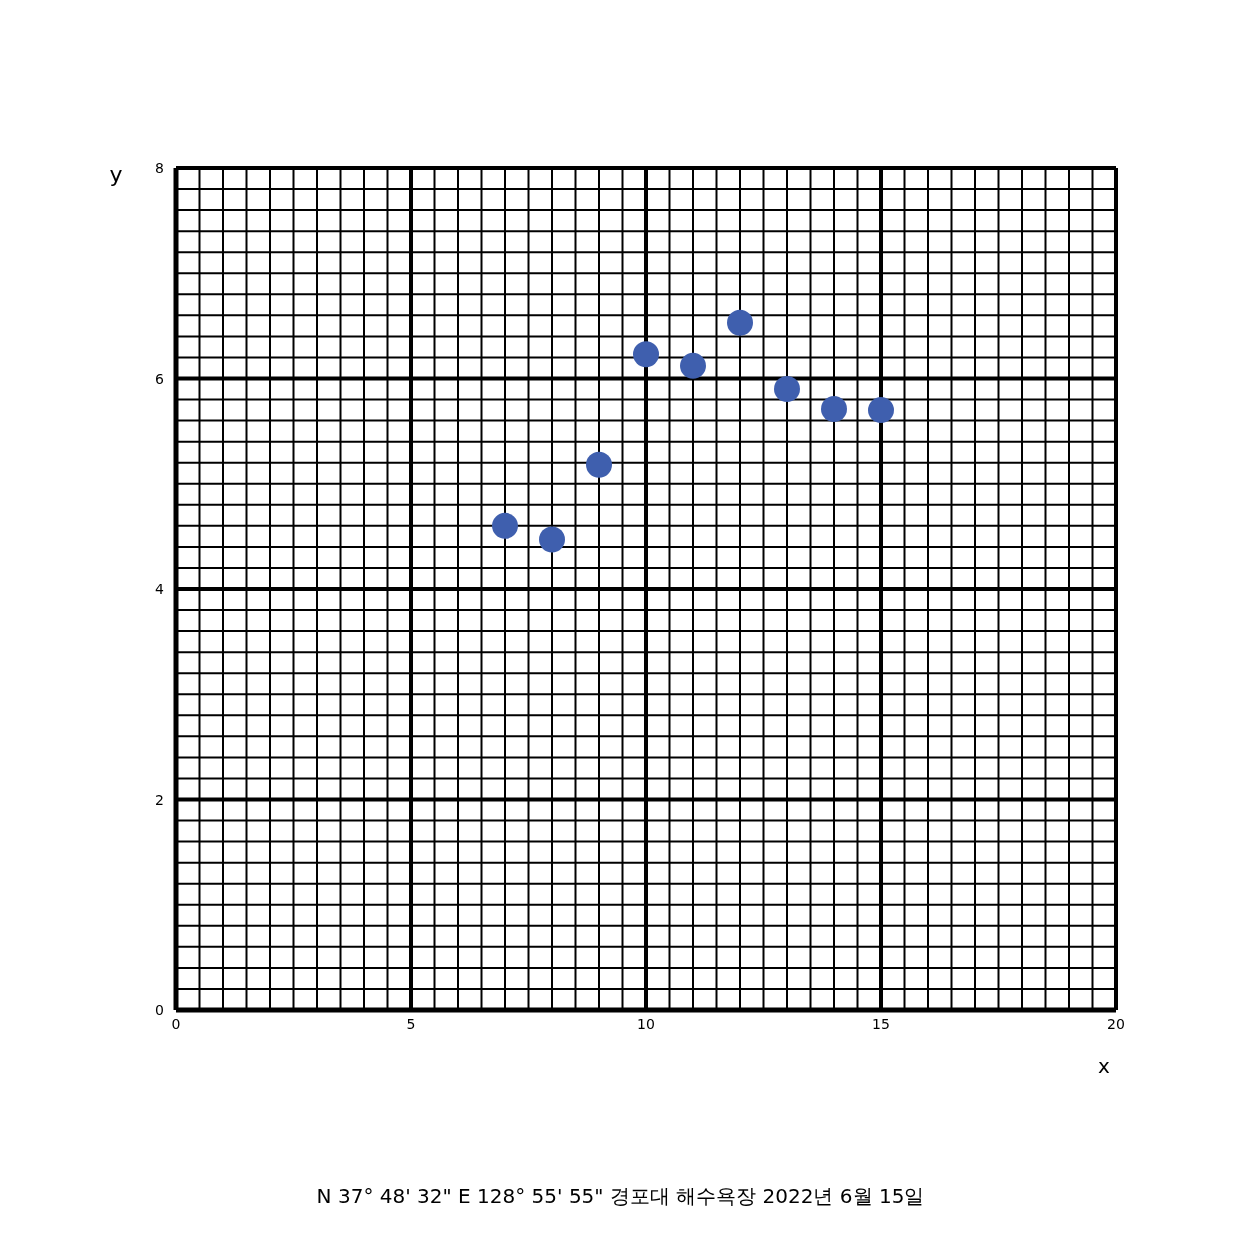 The width and height of the screenshot is (1241, 1241). I want to click on y-tick-label: 8, so click(159, 168).